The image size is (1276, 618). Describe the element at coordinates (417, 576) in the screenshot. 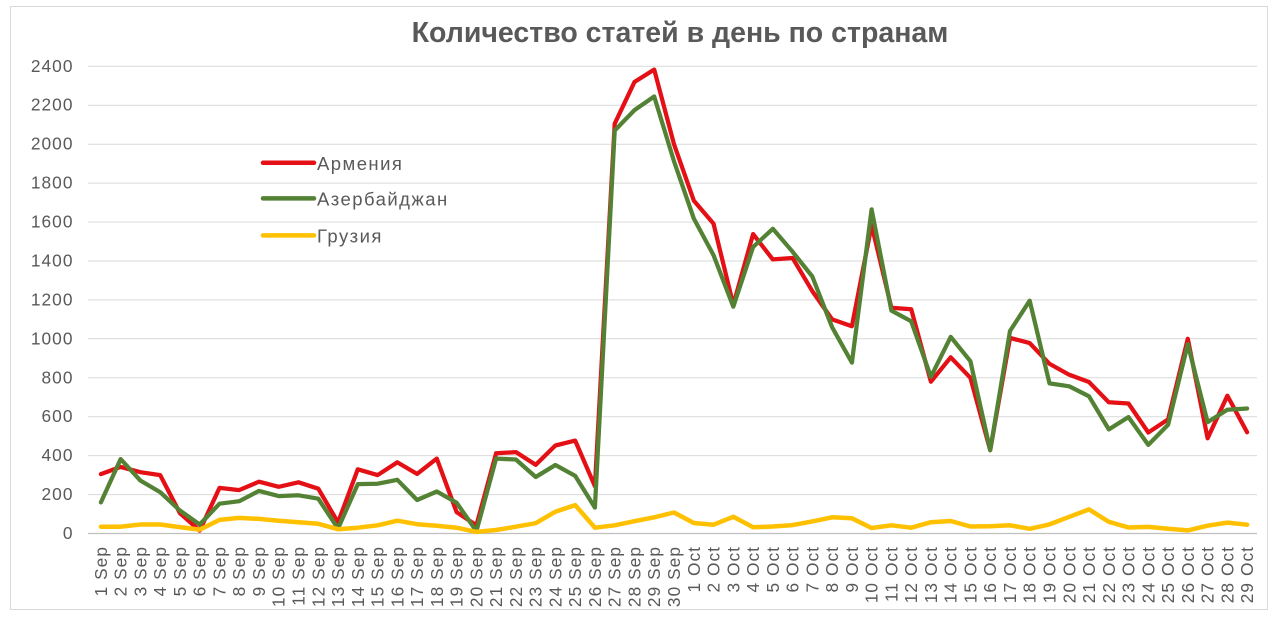

I see `svg-text: 17 Sep` at that location.